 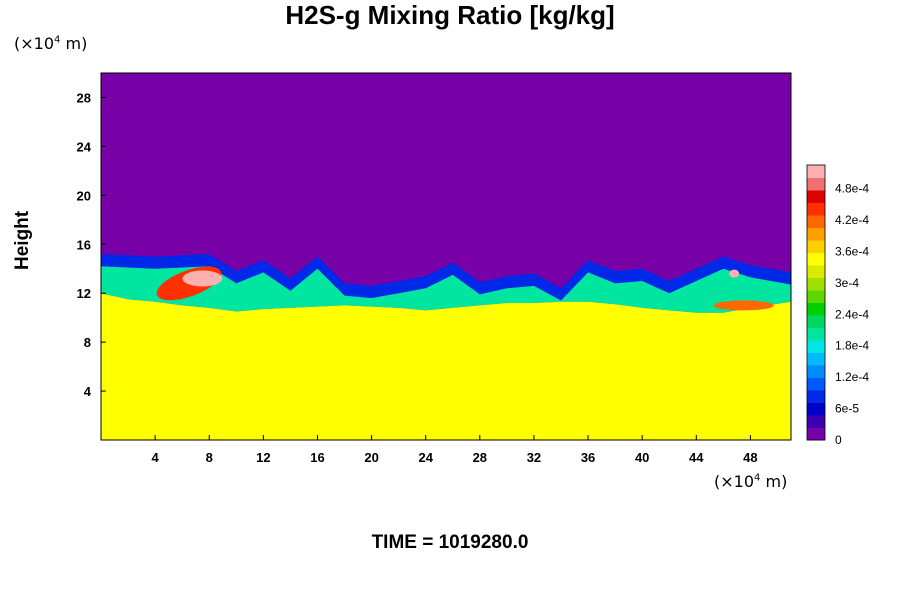 I want to click on colorbar-label: 1.8e-4, so click(x=852, y=346).